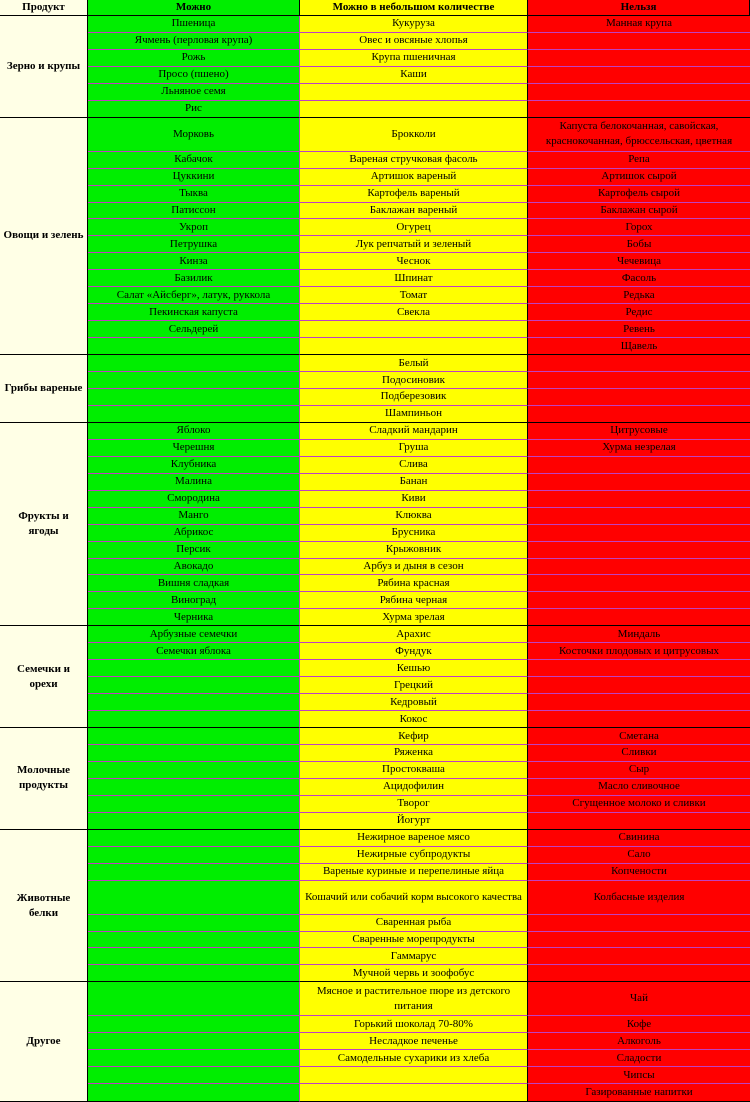  What do you see at coordinates (414, 652) in the screenshot?
I see `limited-cell: Фундук` at bounding box center [414, 652].